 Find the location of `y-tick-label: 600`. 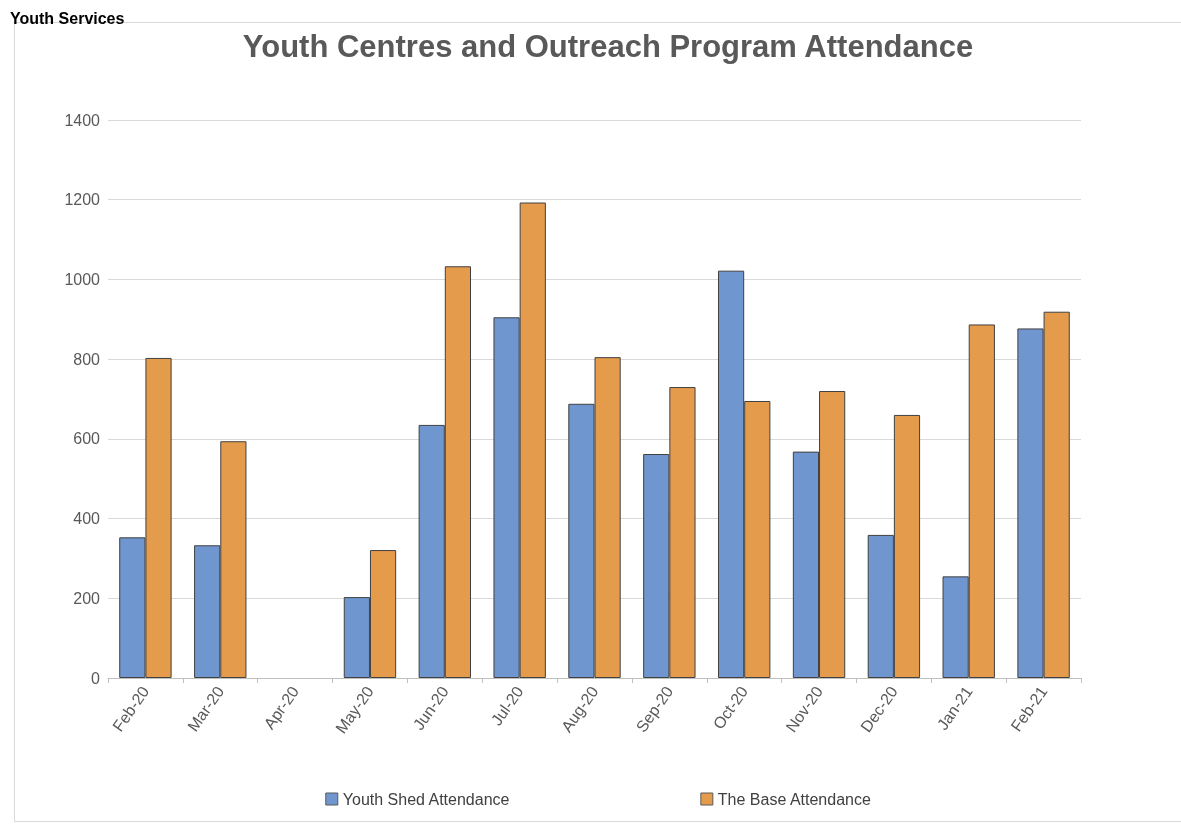

y-tick-label: 600 is located at coordinates (87, 439).